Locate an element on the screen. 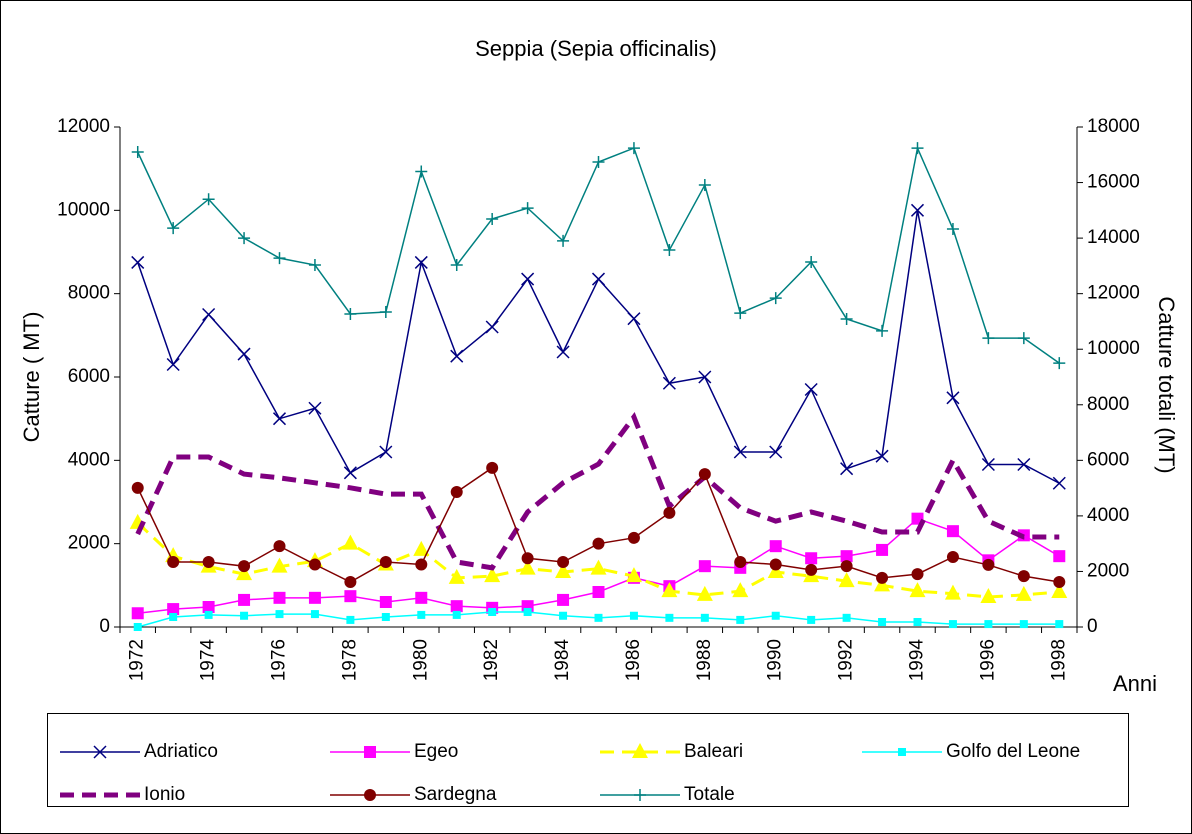 This screenshot has width=1192, height=834. legend-box is located at coordinates (588, 760).